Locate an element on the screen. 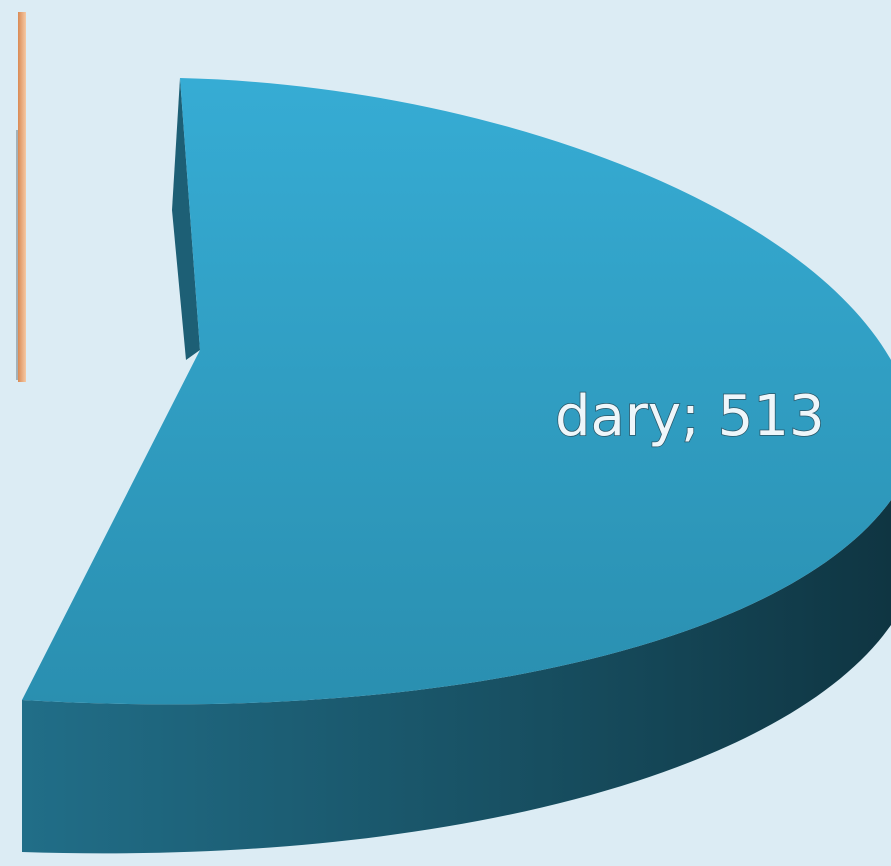 The width and height of the screenshot is (891, 866). slice-edge is located at coordinates (22, 197).